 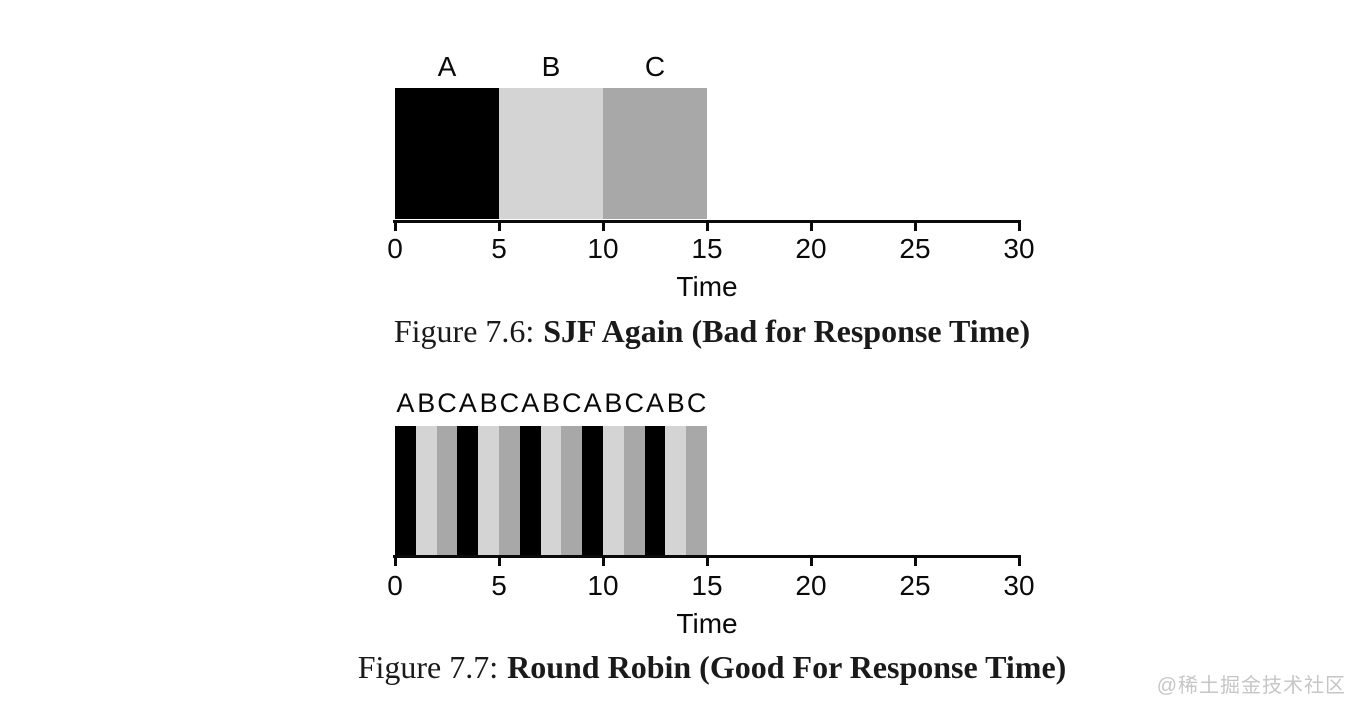 What do you see at coordinates (464, 331) in the screenshot?
I see `caption-prefix: Figure 7.6:` at bounding box center [464, 331].